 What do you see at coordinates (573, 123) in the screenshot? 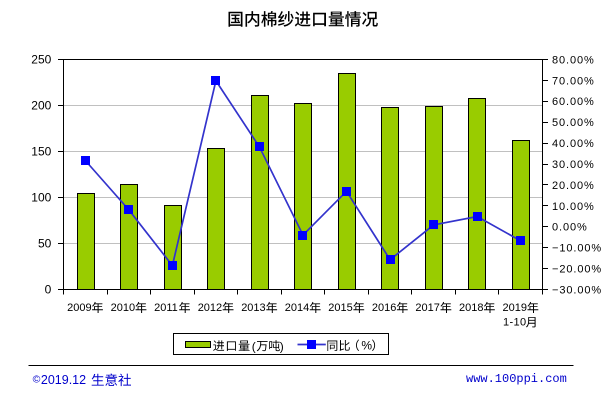
I see `svg-text: 50.00%` at bounding box center [573, 123].